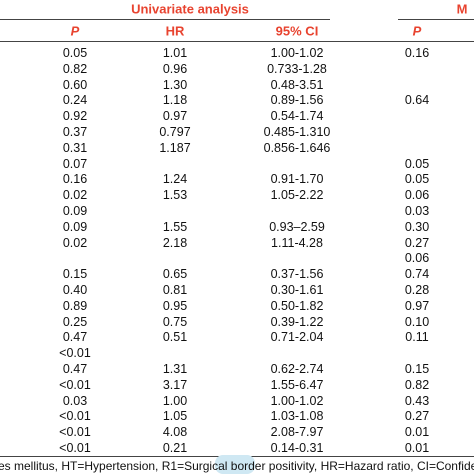 The height and width of the screenshot is (474, 474). What do you see at coordinates (175, 195) in the screenshot?
I see `table-cell: 1.53` at bounding box center [175, 195].